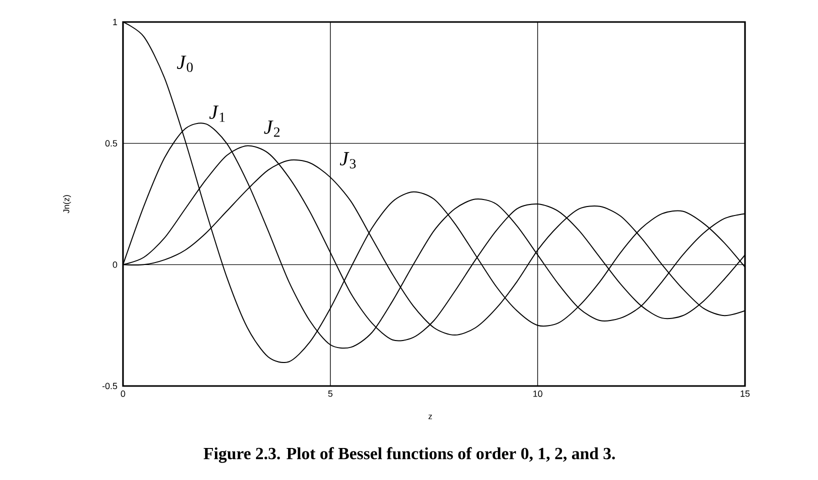  What do you see at coordinates (184, 64) in the screenshot?
I see `series-label: J$_{0}$` at bounding box center [184, 64].